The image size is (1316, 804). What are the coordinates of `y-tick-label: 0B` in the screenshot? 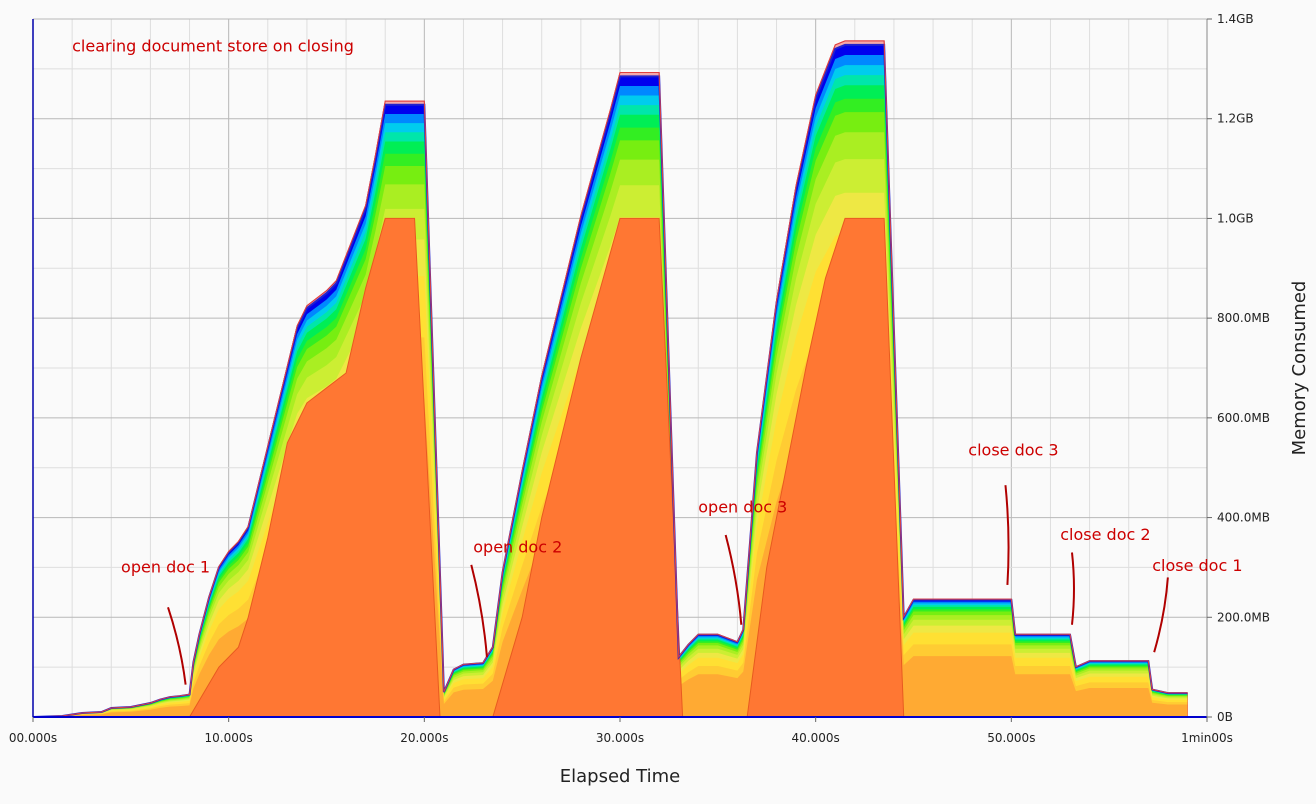 It's located at (1225, 717).